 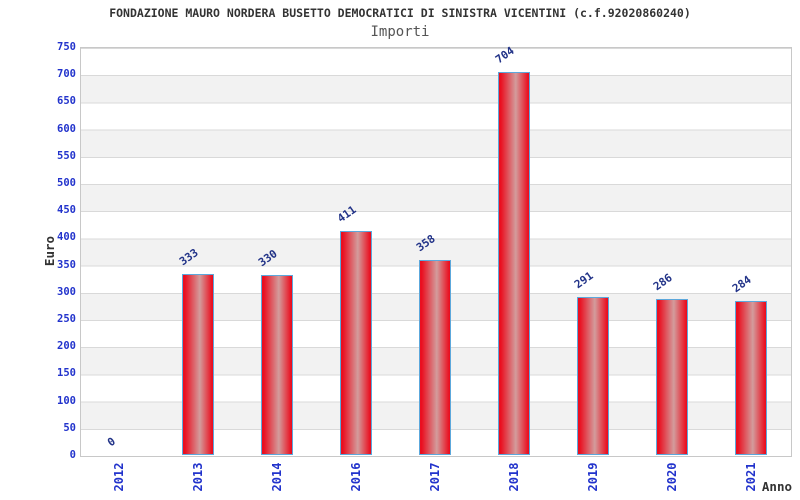 What do you see at coordinates (66, 155) in the screenshot?
I see `y-tick-label: 550` at bounding box center [66, 155].